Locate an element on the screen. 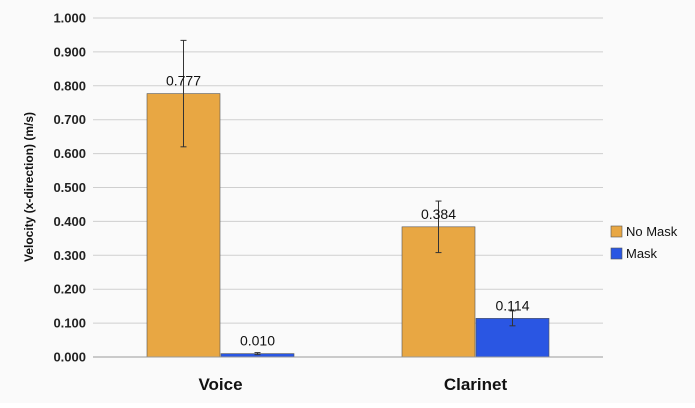 This screenshot has width=695, height=408. legend: No Mask Mask is located at coordinates (644, 242).